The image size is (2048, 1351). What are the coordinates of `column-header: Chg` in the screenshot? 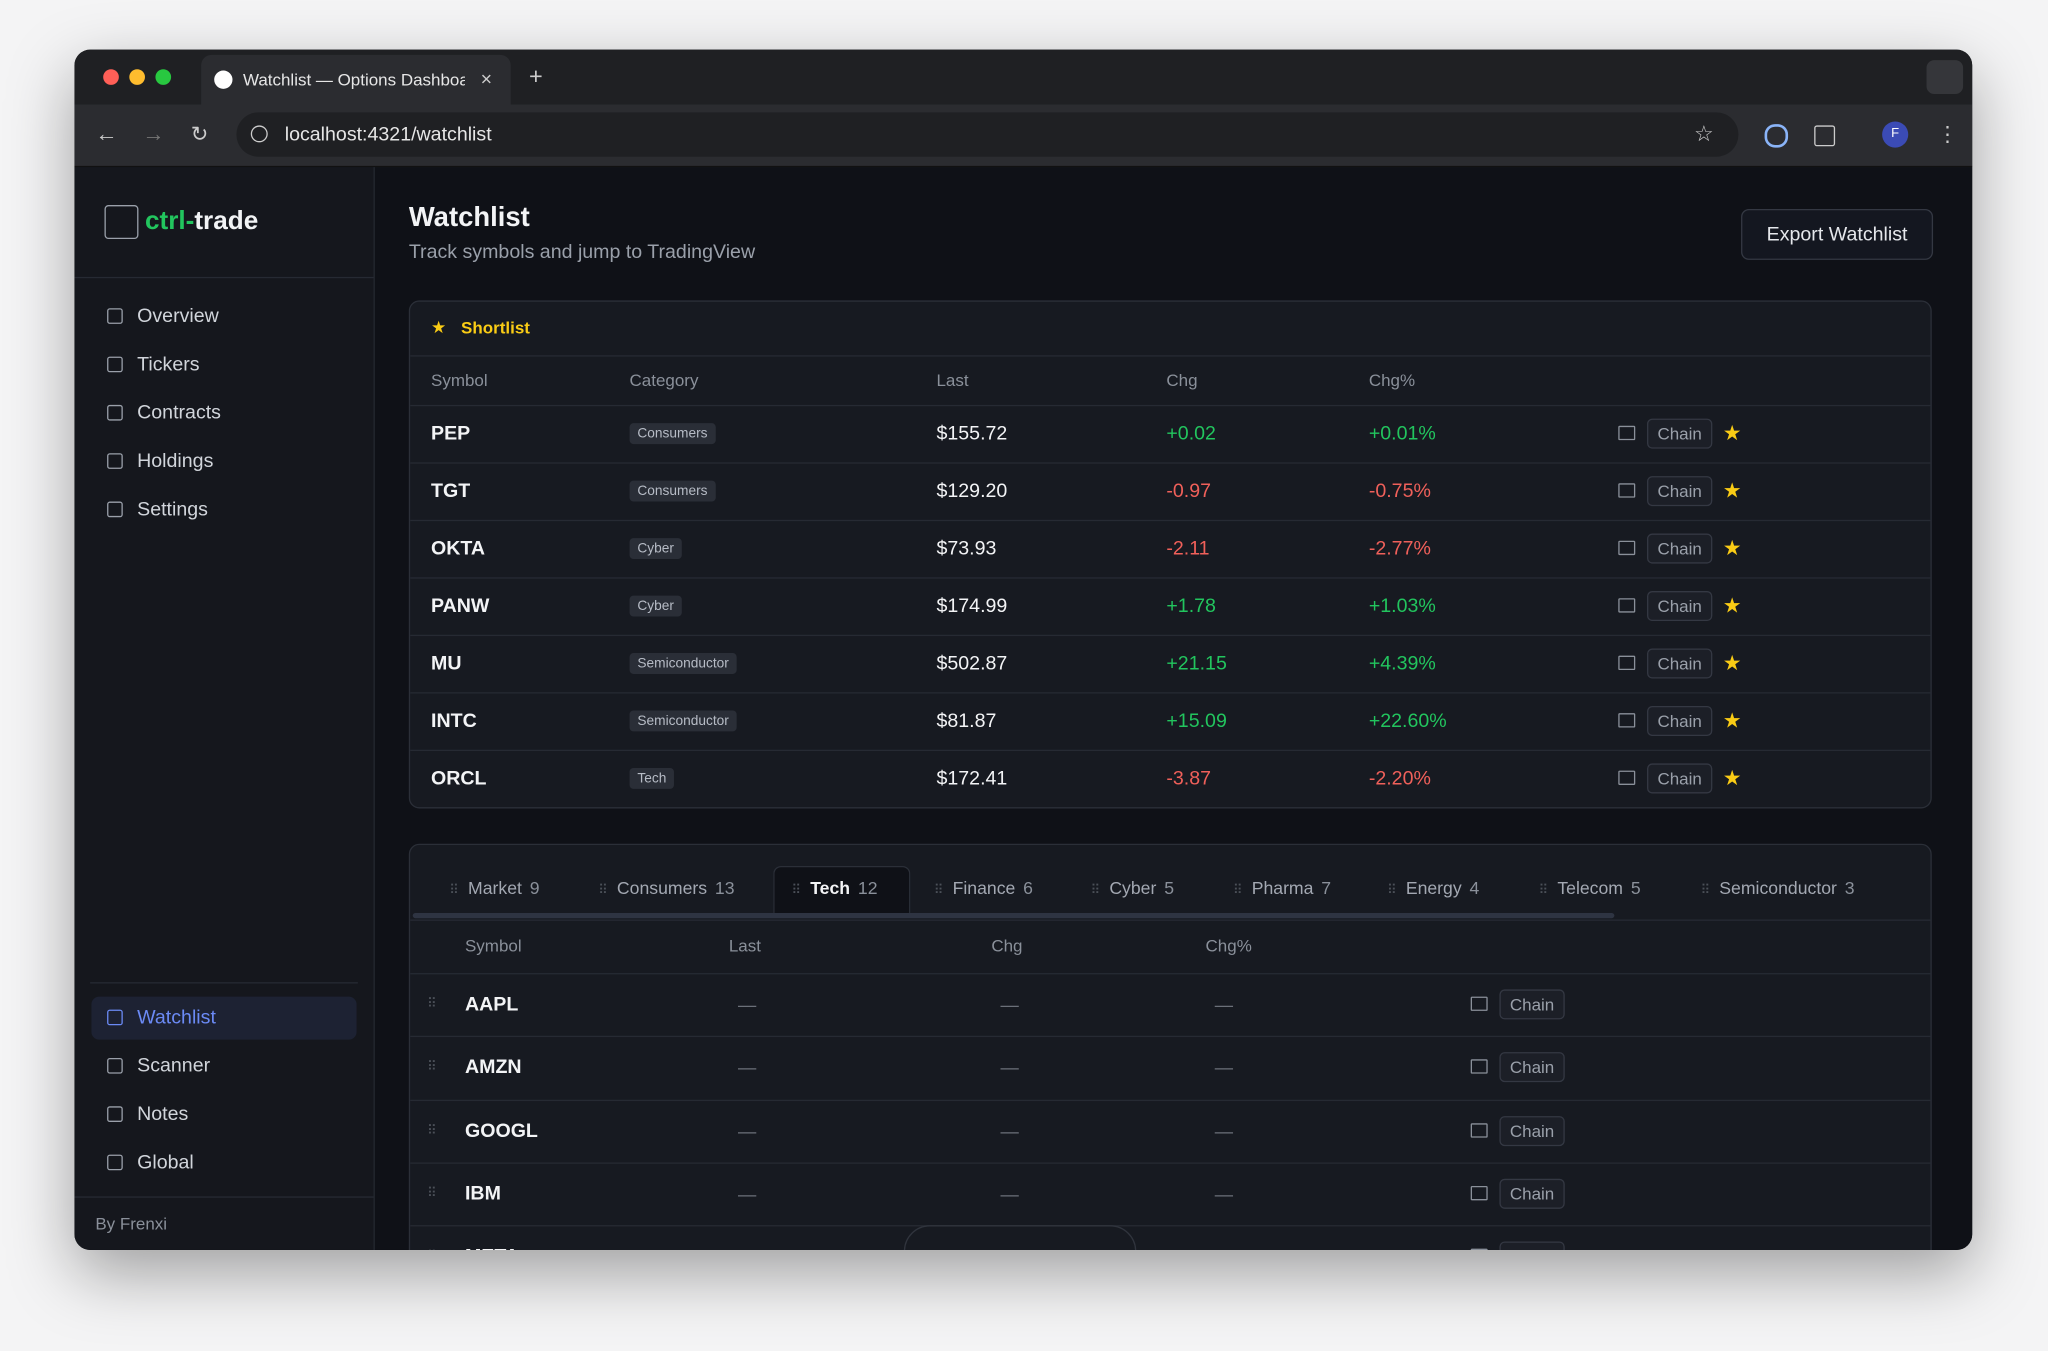 It's located at (1182, 380).